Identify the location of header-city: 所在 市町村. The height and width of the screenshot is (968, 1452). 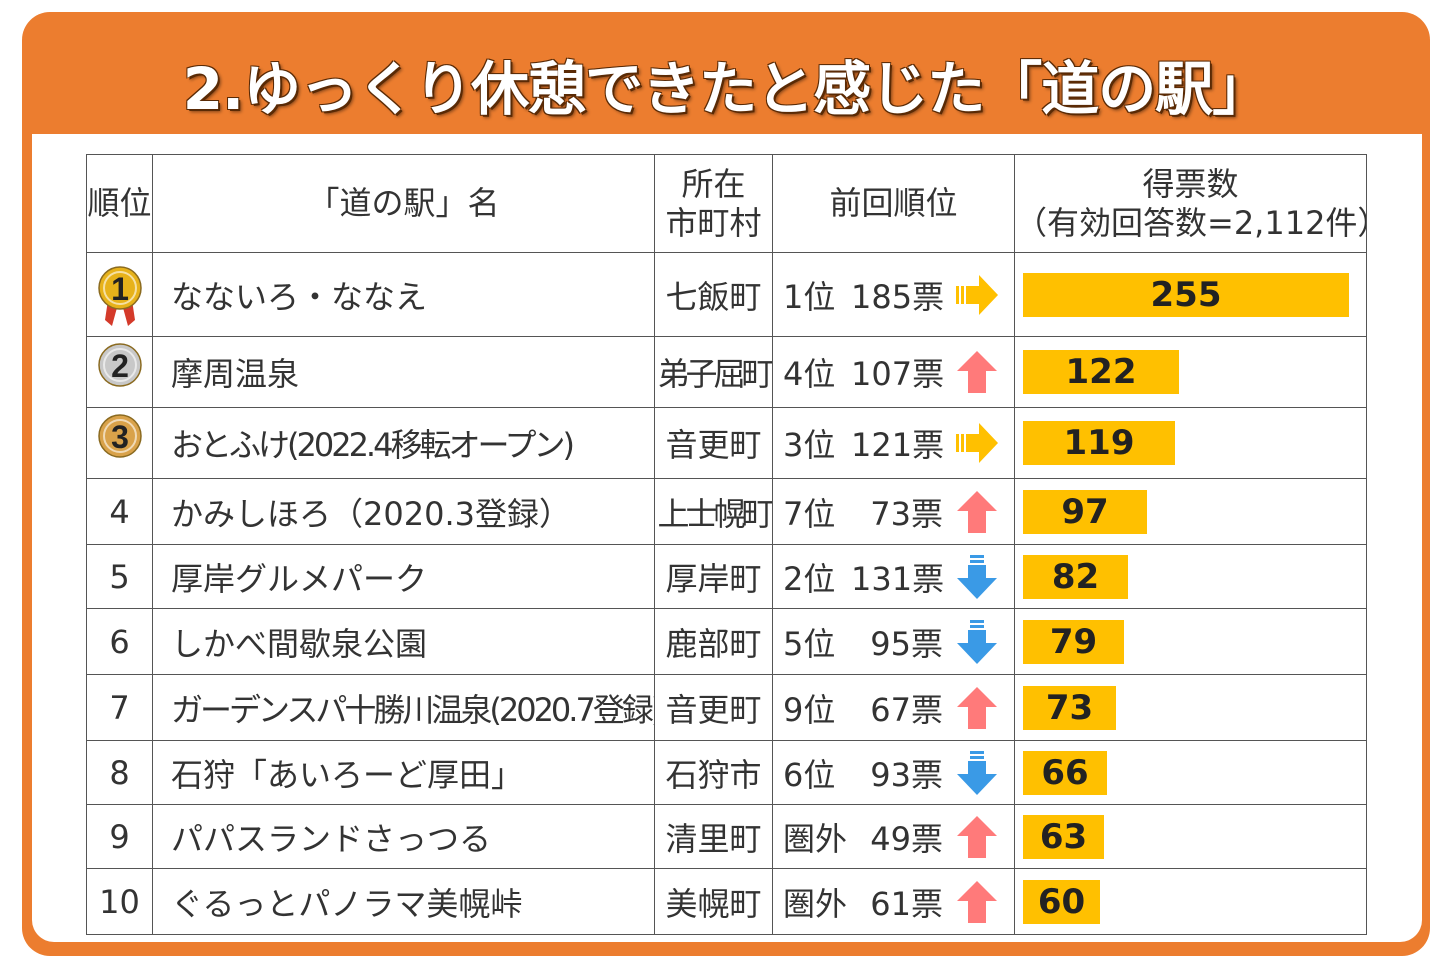
(713, 203).